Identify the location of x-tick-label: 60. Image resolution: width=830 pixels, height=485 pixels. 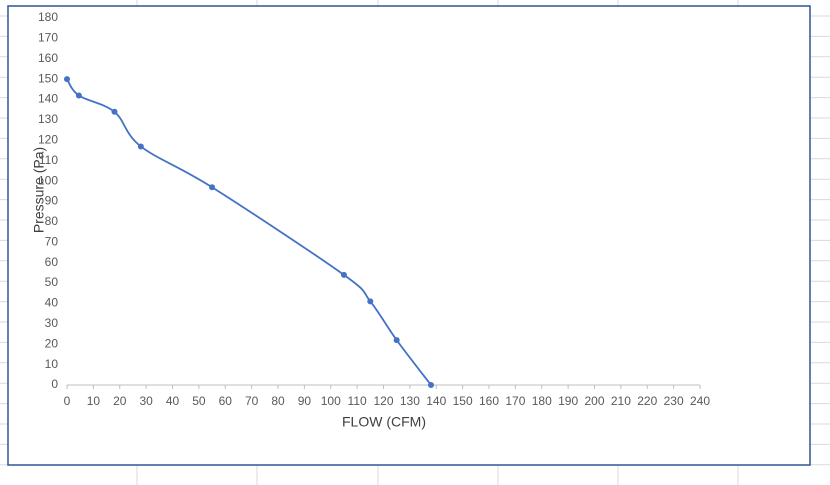
(226, 401).